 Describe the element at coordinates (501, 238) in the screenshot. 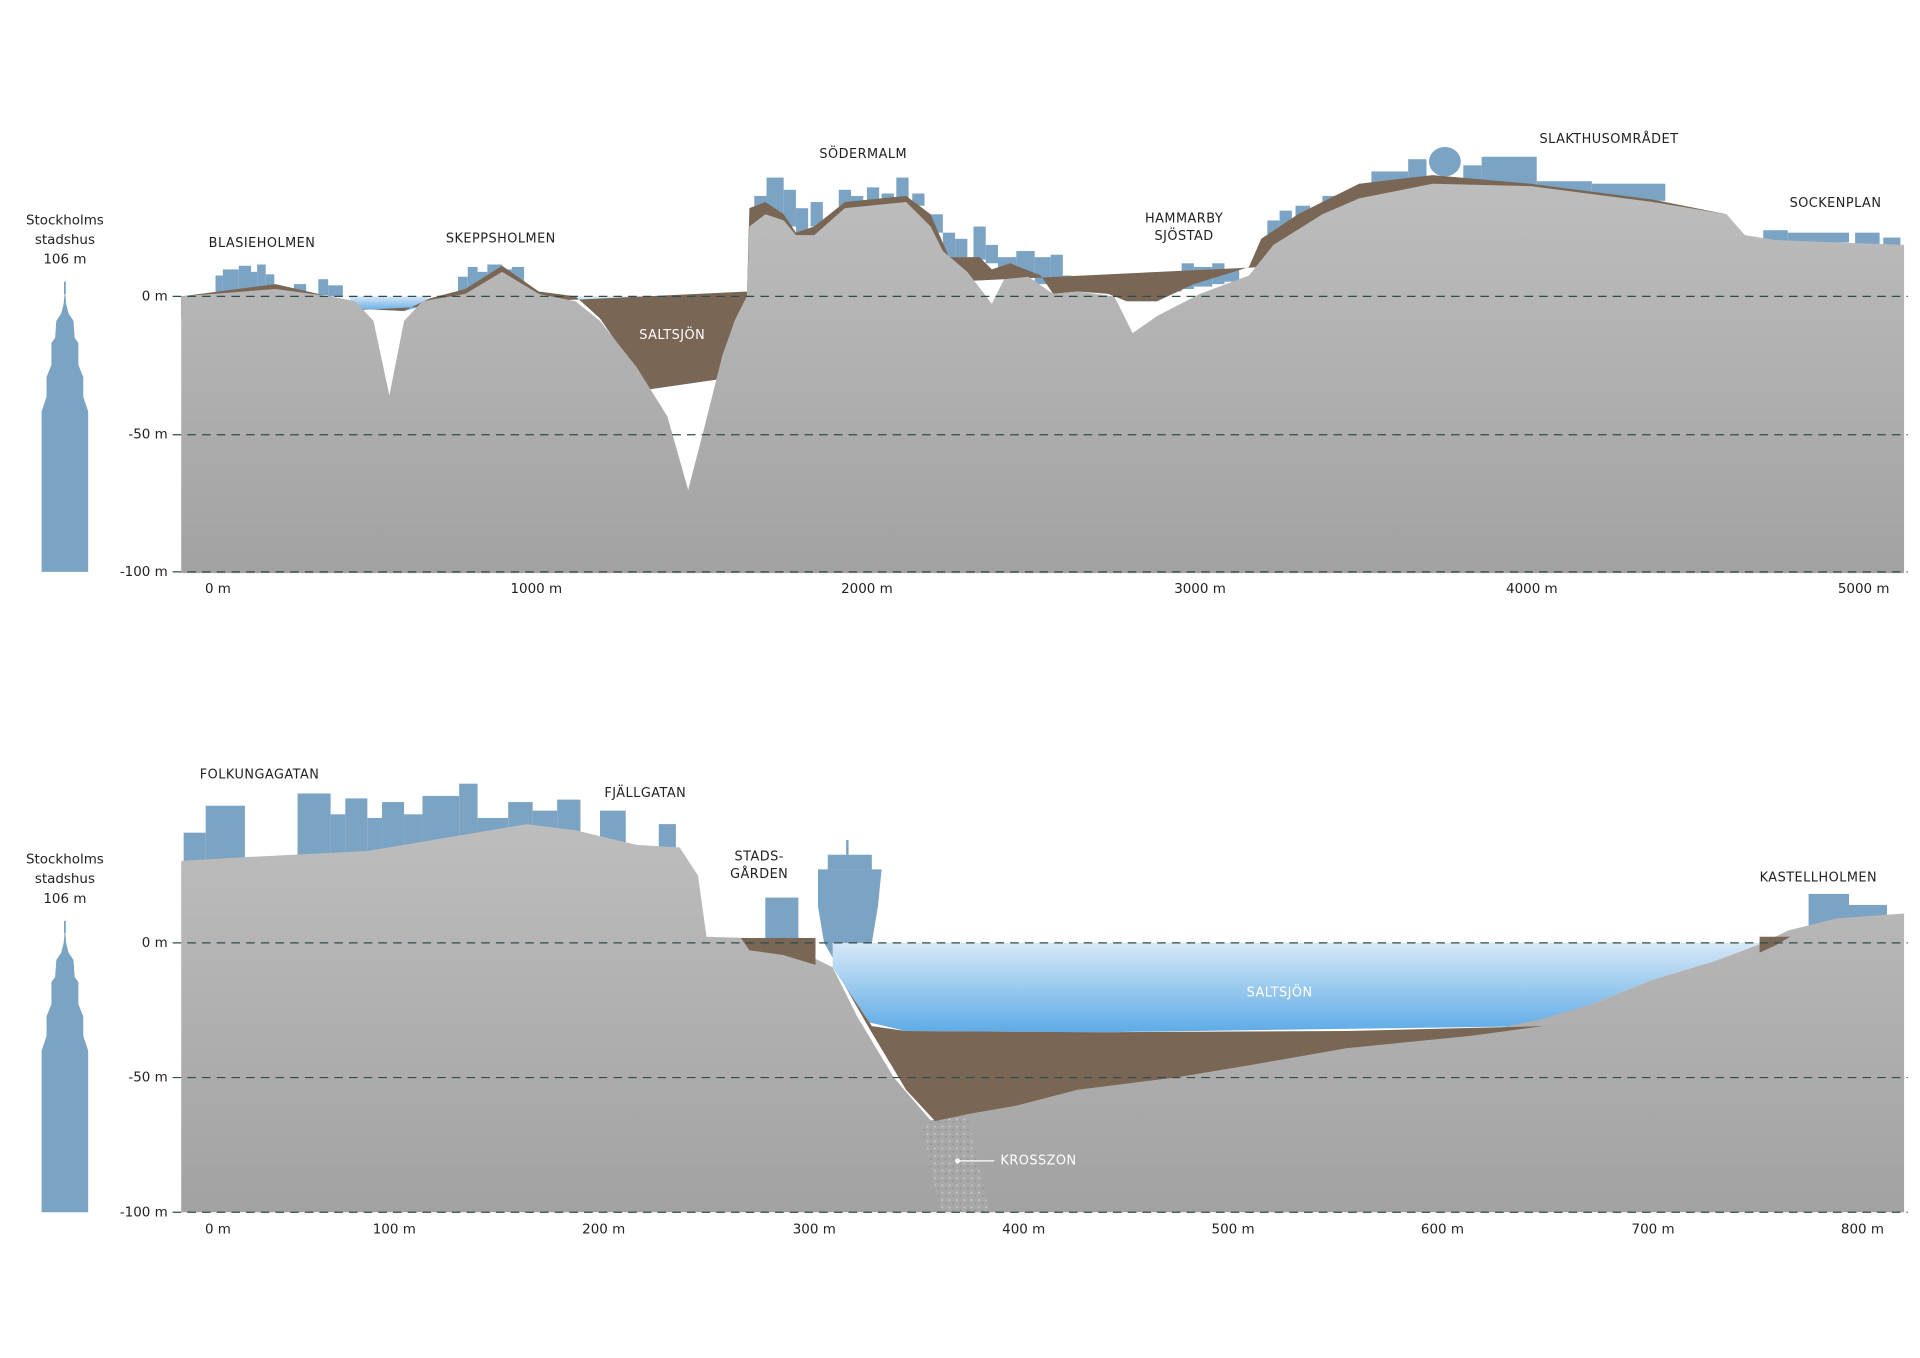

I see `place-label: SKEPPSHOLMEN` at that location.